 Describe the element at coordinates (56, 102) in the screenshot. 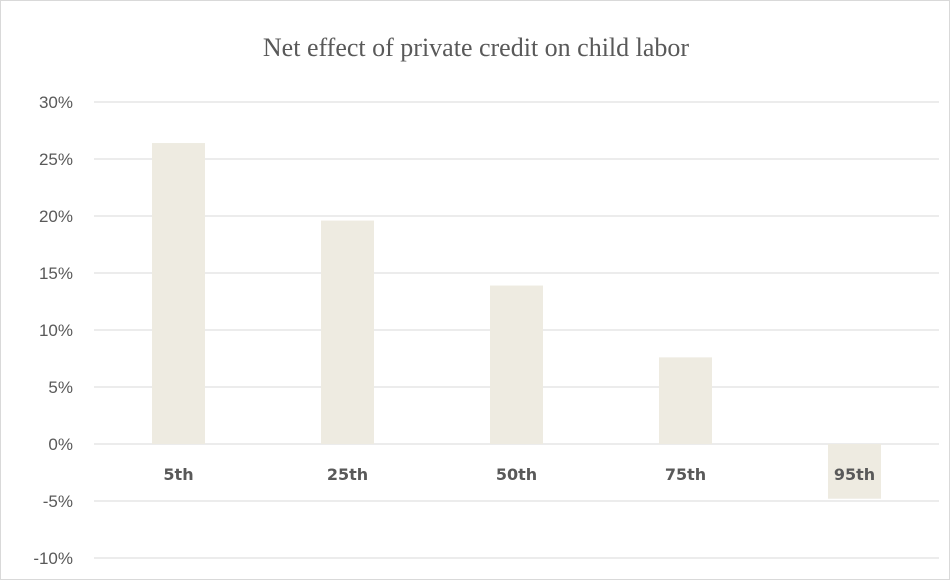

I see `y-tick-label: 30%` at that location.